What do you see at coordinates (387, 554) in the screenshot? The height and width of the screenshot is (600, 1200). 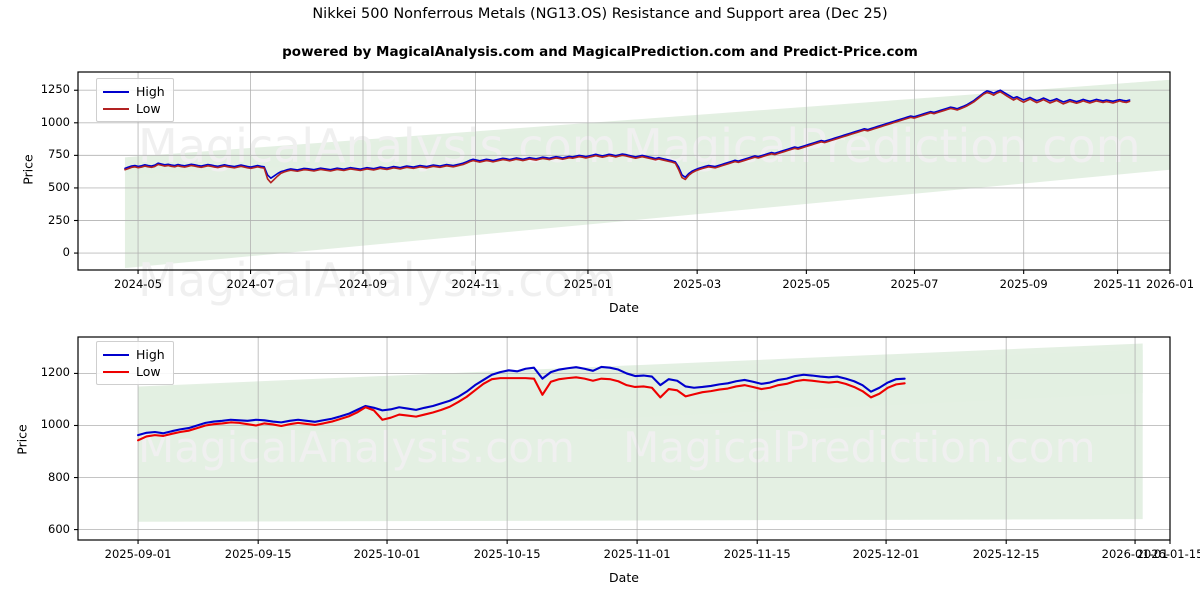 I see `x-tick-label: 2025-10-01` at bounding box center [387, 554].